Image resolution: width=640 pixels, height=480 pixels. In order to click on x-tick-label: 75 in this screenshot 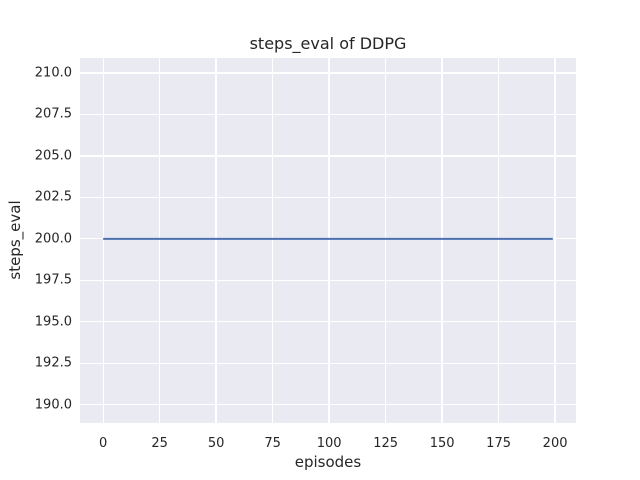, I will do `click(272, 443)`.